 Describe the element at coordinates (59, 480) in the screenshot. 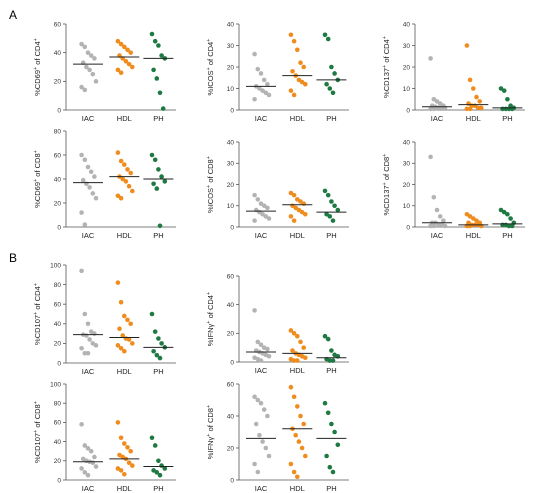

I see `y-tick-label: 0` at that location.